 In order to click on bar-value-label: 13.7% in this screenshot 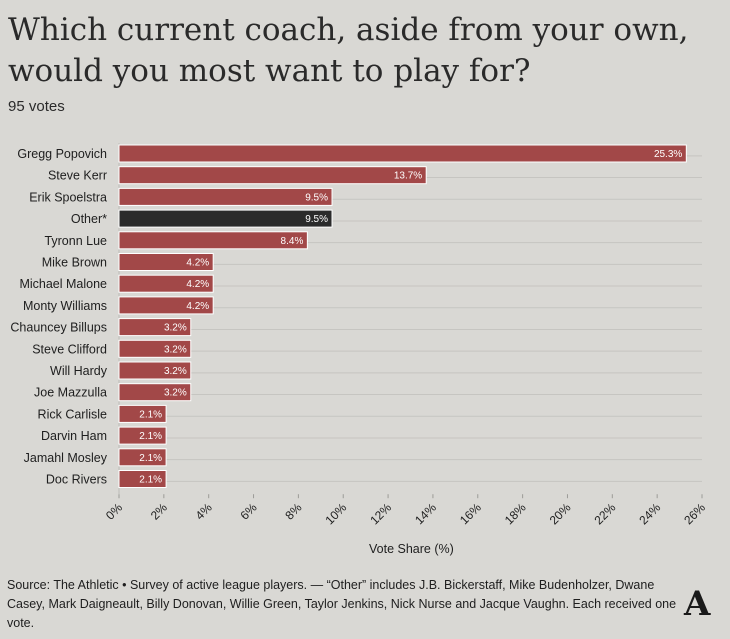, I will do `click(408, 176)`.